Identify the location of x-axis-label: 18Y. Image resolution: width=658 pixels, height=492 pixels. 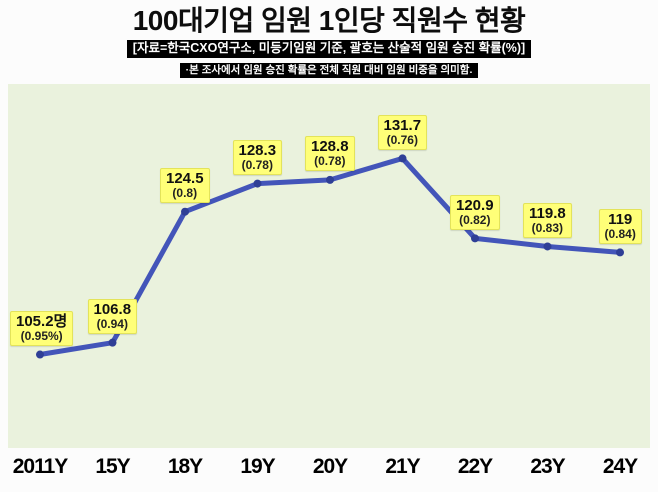
(185, 467).